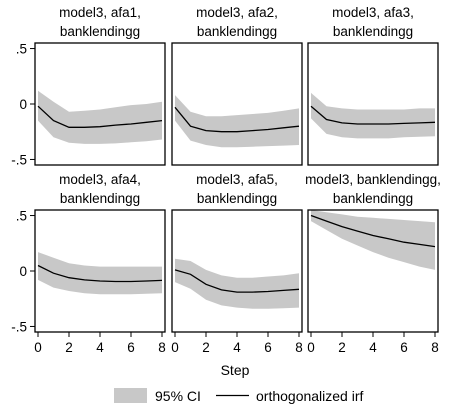 This screenshot has width=455, height=407. What do you see at coordinates (178, 396) in the screenshot?
I see `legend-ci-label: 95% CI` at bounding box center [178, 396].